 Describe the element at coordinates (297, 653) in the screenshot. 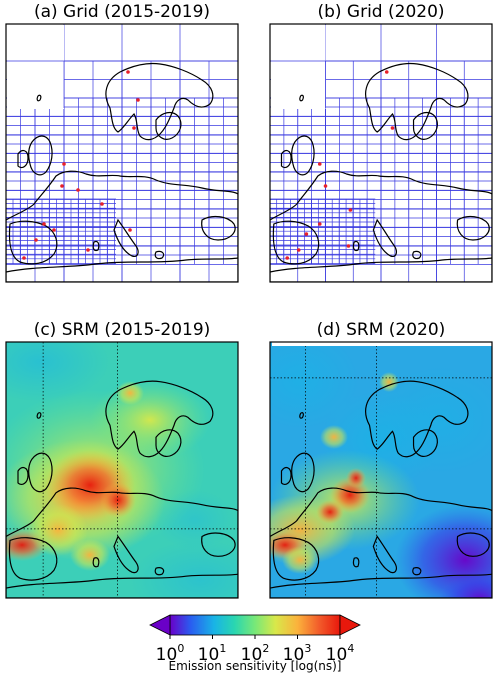

I see `colorbar-tick-3: 10³` at that location.